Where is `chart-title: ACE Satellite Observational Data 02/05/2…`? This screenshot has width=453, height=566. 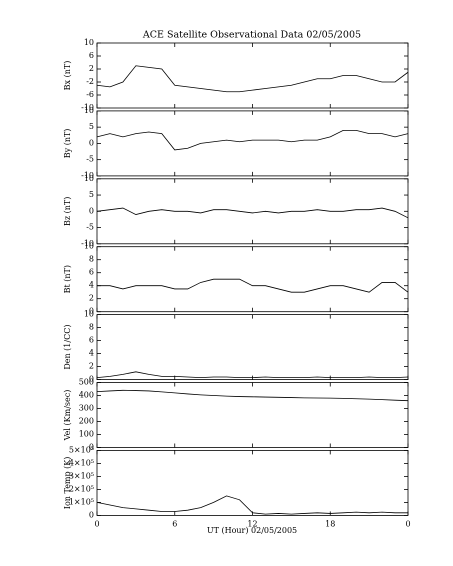
chart-title: ACE Satellite Observational Data 02/05/2… is located at coordinates (251, 35).